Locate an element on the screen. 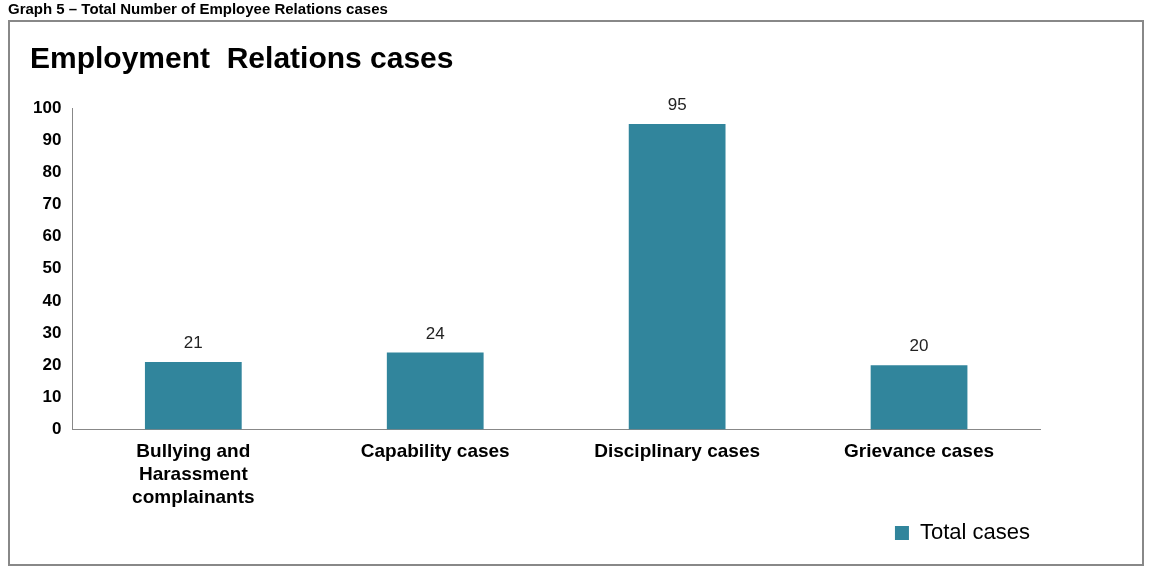 This screenshot has height=568, width=1149. x-tick-label: Capability cases is located at coordinates (435, 451).